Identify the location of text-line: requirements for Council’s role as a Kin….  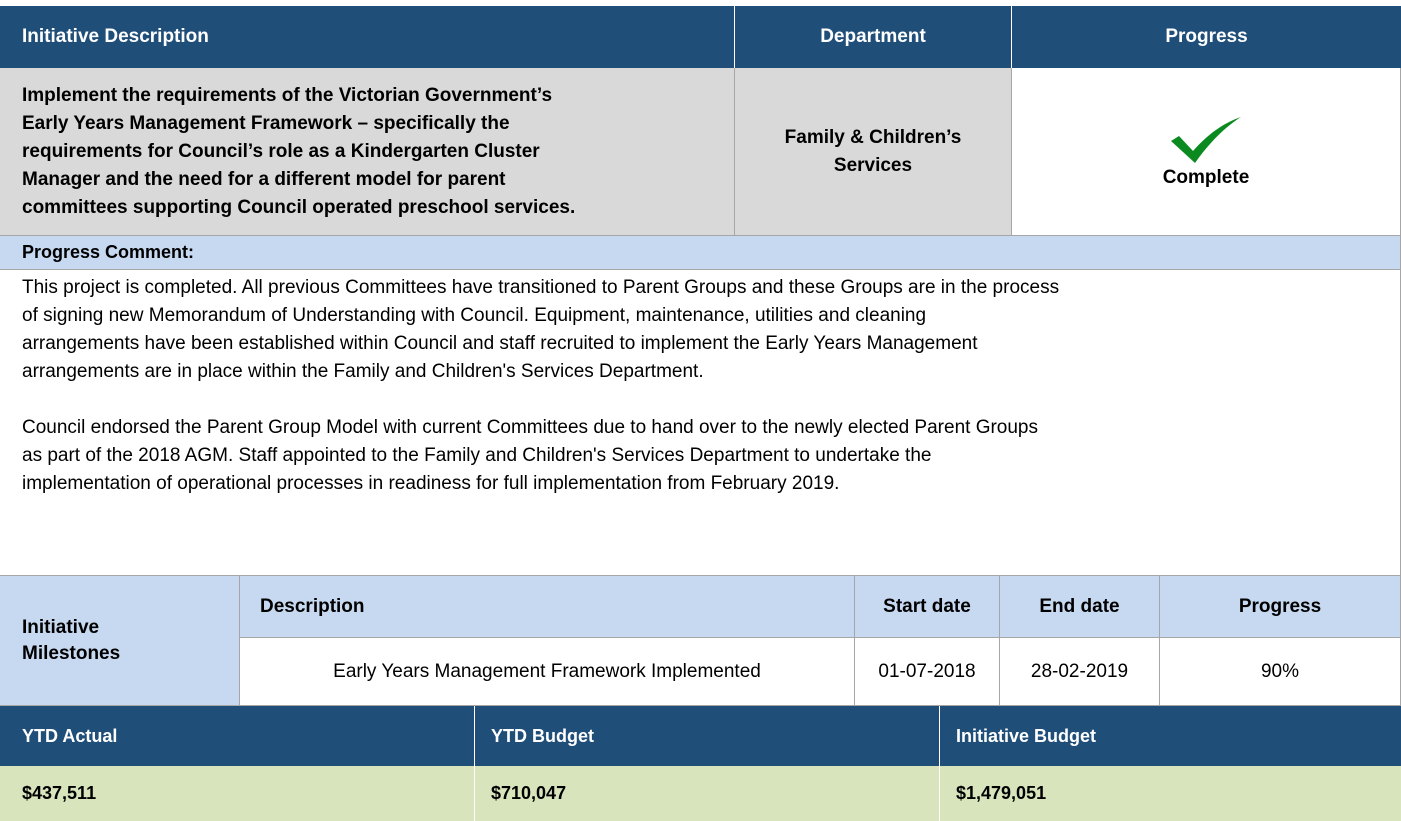
(281, 151).